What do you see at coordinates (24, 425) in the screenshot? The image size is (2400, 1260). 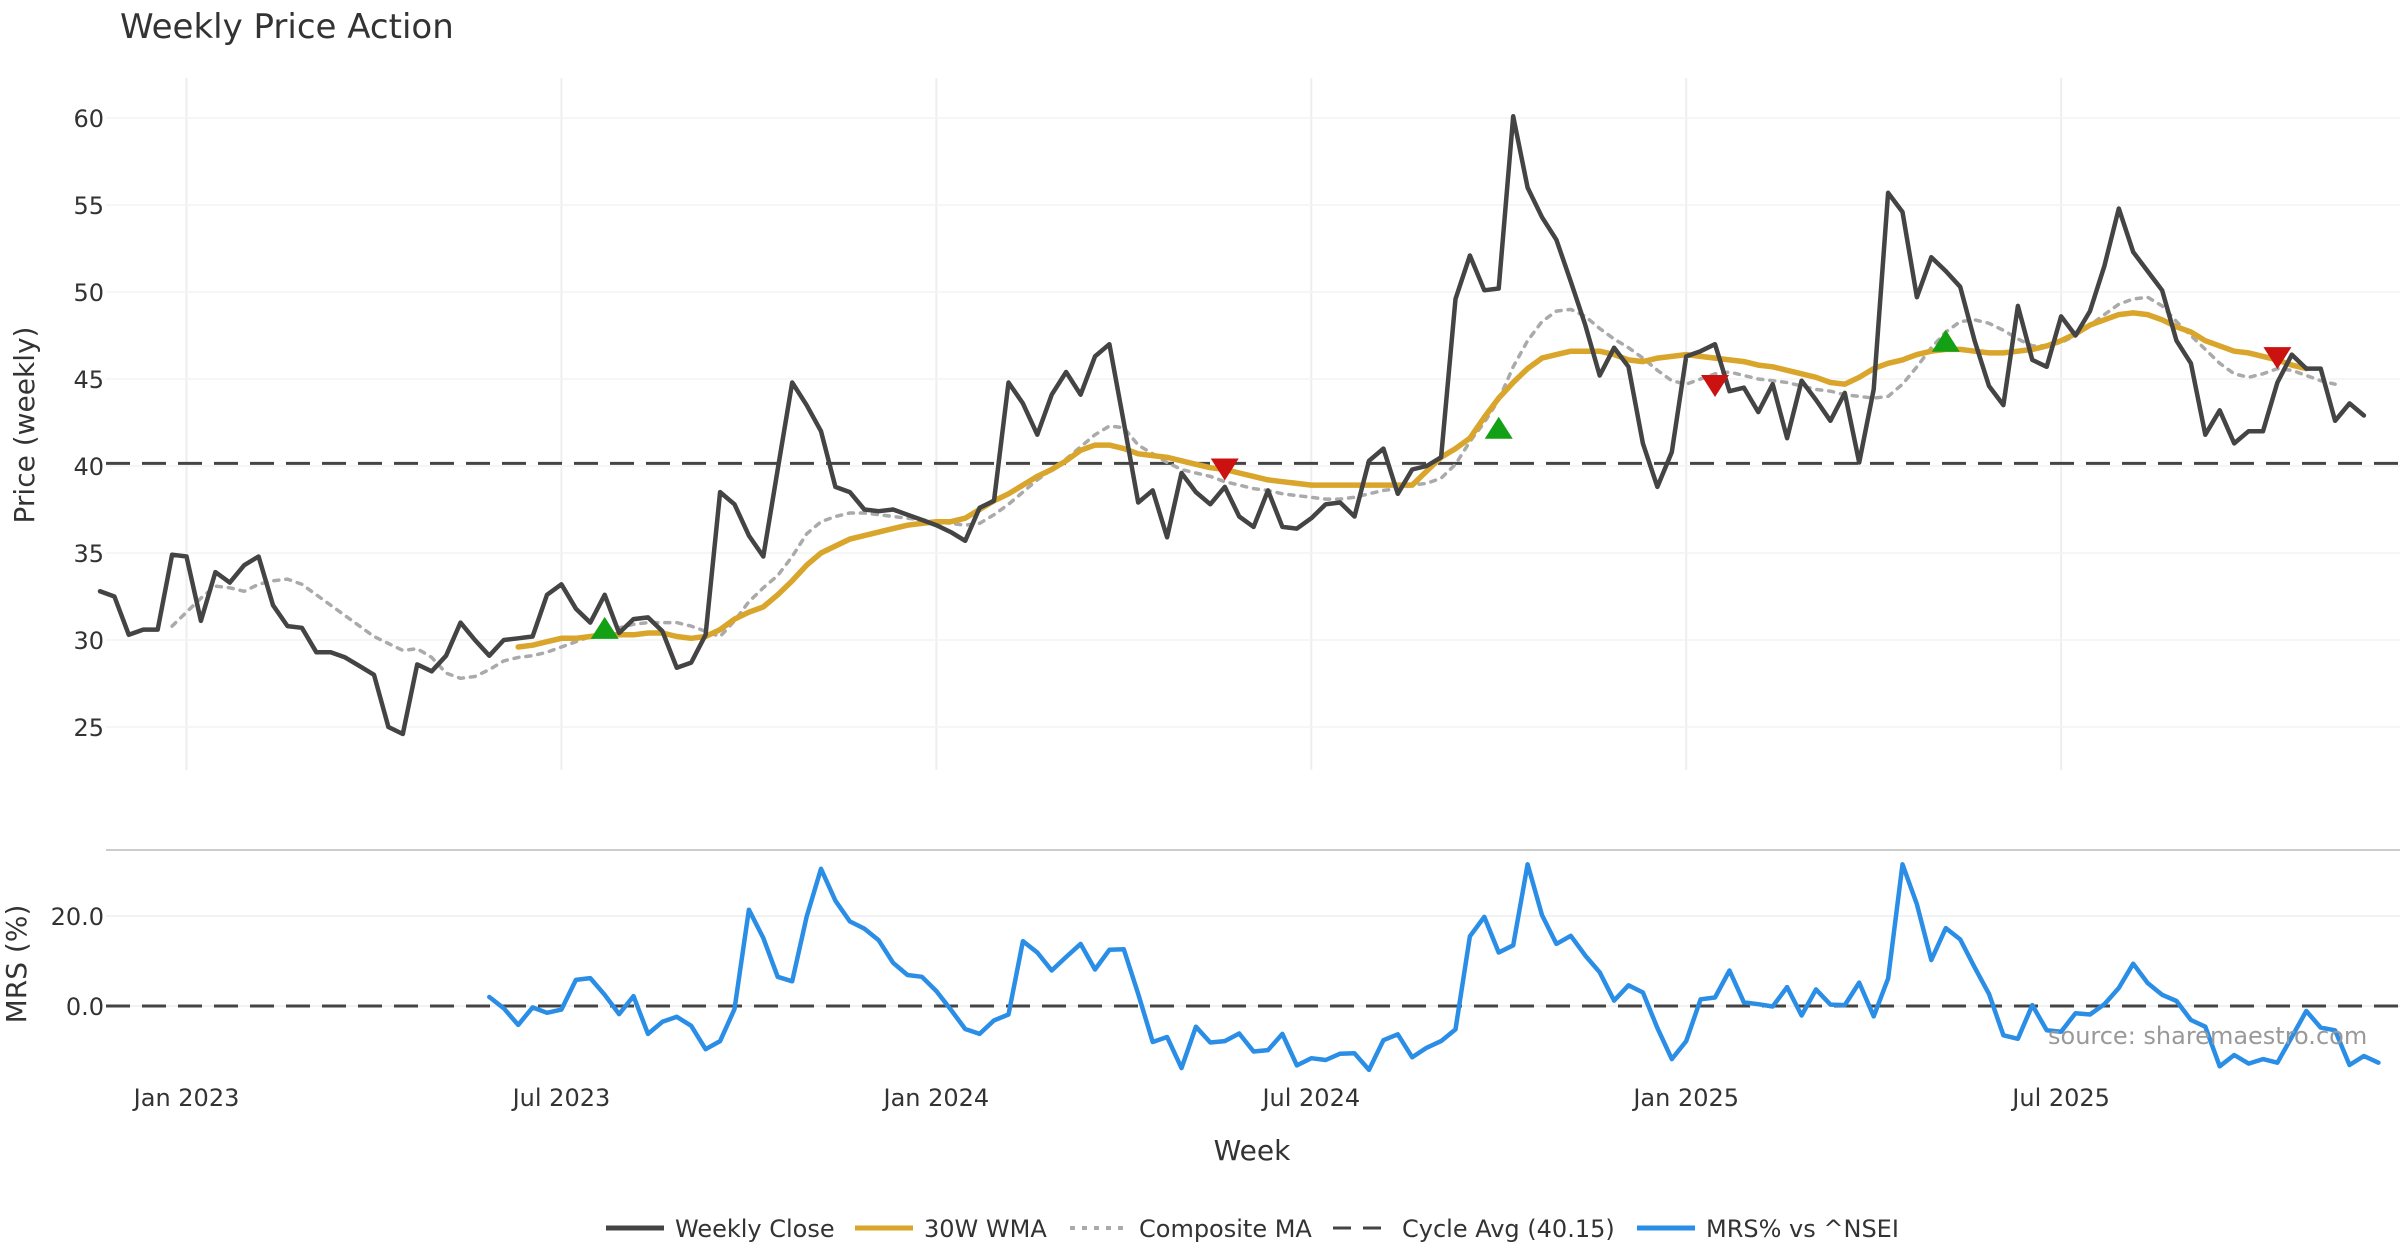 I see `price-axis-label: Price (weekly)` at bounding box center [24, 425].